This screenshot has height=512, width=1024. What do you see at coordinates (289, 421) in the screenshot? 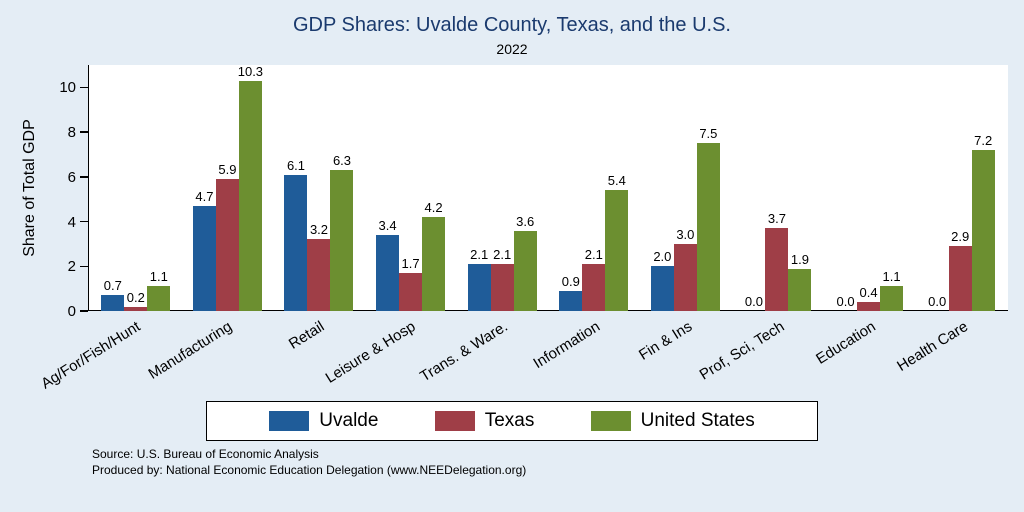
I see `legend-swatch-uvalde` at bounding box center [289, 421].